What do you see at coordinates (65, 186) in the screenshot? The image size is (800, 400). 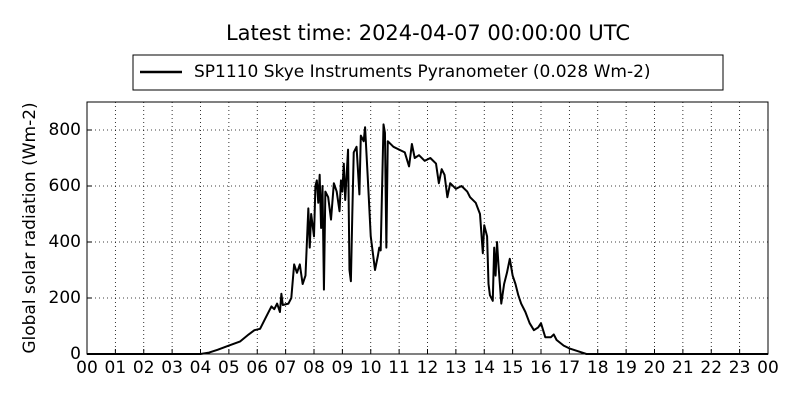 I see `y-tick-label: 600` at bounding box center [65, 186].